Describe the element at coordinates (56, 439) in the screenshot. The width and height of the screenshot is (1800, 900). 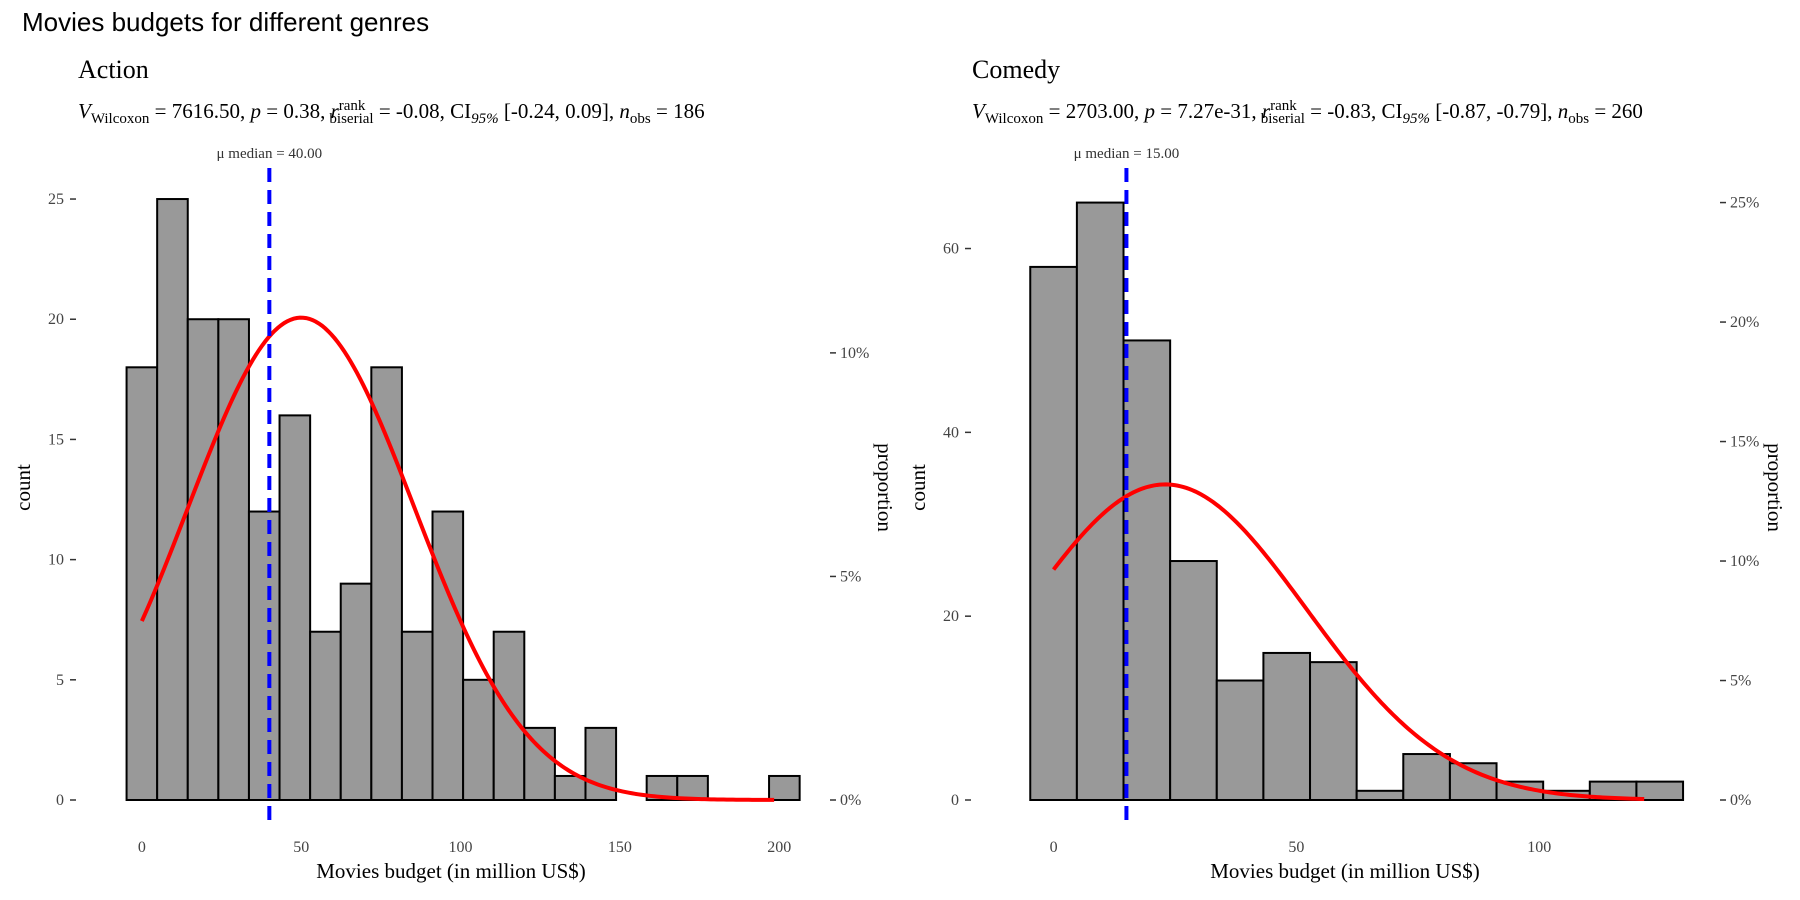
I see `y-tick-label: 15` at that location.